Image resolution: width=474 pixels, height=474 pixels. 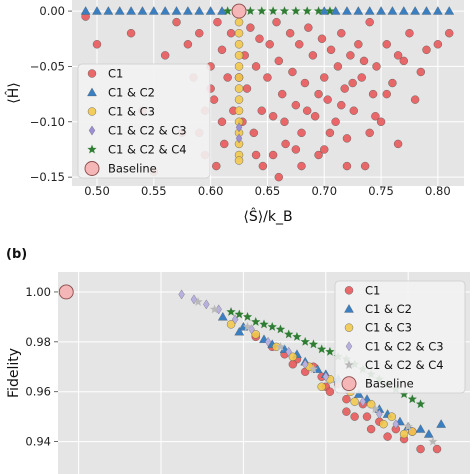 What do you see at coordinates (38, 292) in the screenshot?
I see `y-tick-label: 1.00` at bounding box center [38, 292].